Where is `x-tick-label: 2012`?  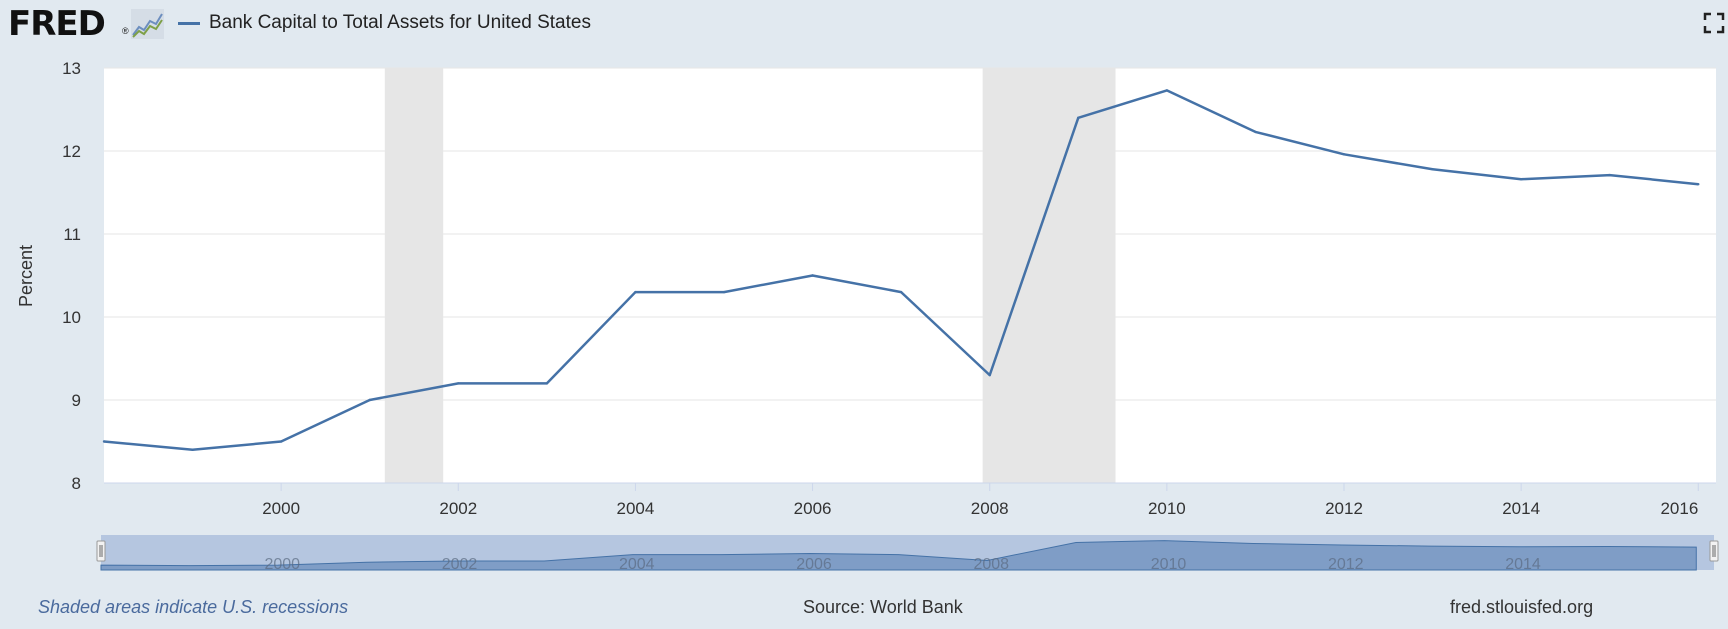
x-tick-label: 2012 is located at coordinates (1344, 508).